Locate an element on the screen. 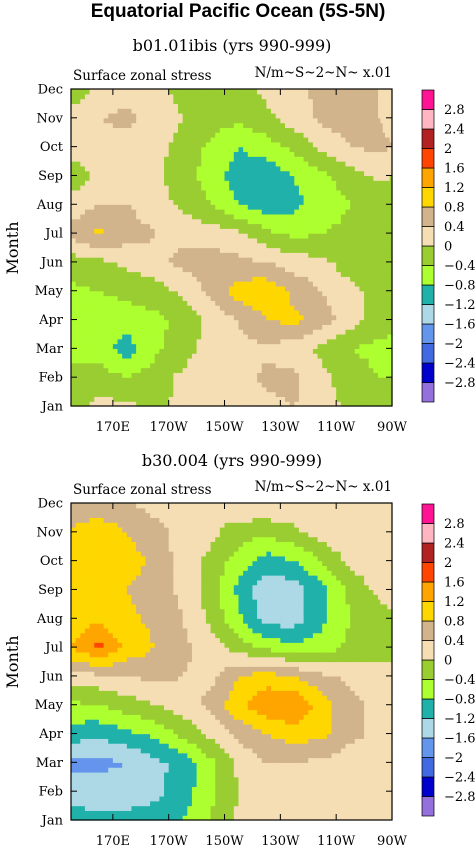 The image size is (476, 851). colorbar-swatch is located at coordinates (428, 158).